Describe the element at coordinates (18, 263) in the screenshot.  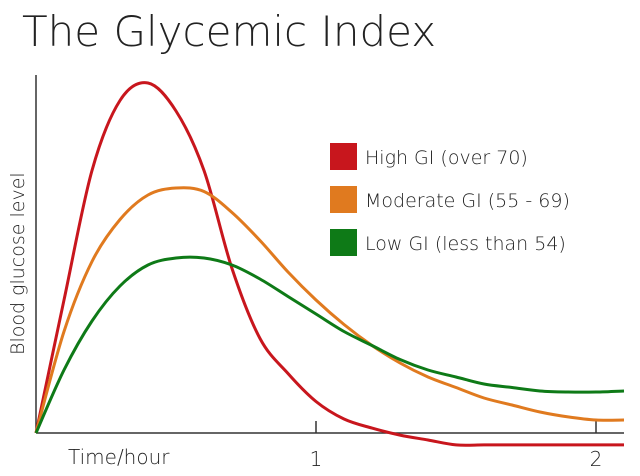
I see `y-axis-label: Blood glucose level` at that location.